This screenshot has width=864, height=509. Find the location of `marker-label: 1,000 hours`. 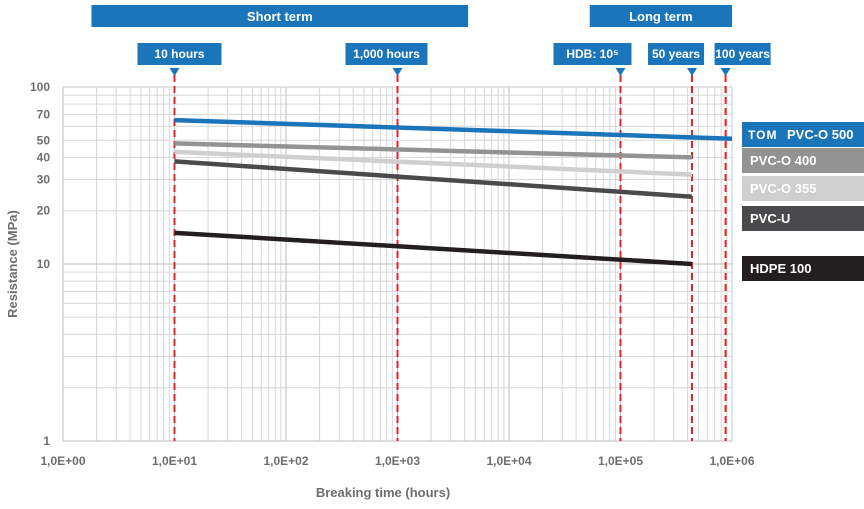

marker-label: 1,000 hours is located at coordinates (386, 54).